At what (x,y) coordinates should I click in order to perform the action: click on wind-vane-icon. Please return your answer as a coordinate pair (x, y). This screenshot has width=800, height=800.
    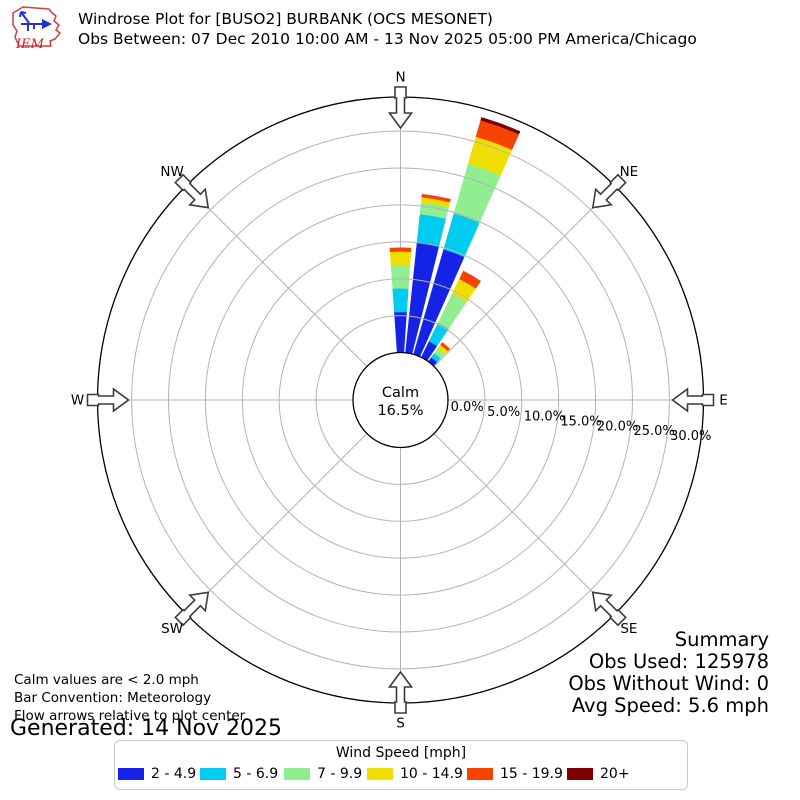
    Looking at the image, I should click on (32, 21).